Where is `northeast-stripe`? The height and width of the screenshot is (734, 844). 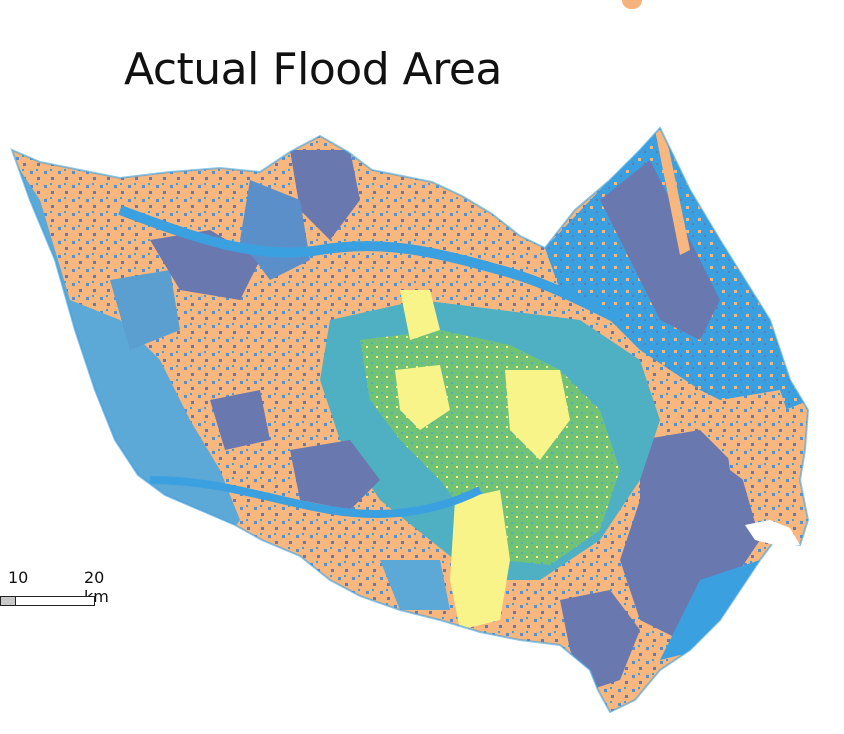
northeast-stripe is located at coordinates (672, 192).